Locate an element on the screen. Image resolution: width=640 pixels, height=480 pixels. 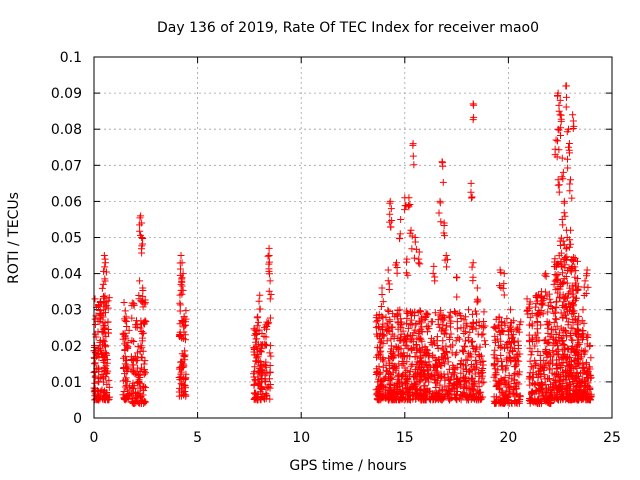
y-tick-label: 0.03 is located at coordinates (66, 311).